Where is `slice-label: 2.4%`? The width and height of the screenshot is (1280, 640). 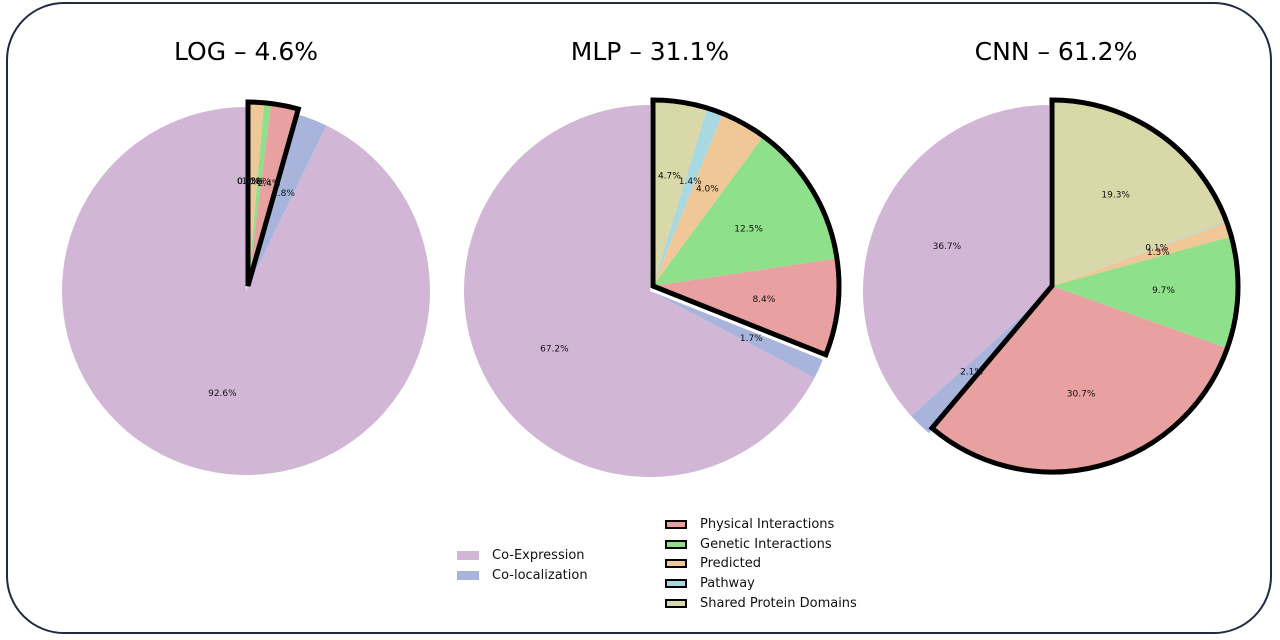
slice-label: 2.4% is located at coordinates (269, 184).